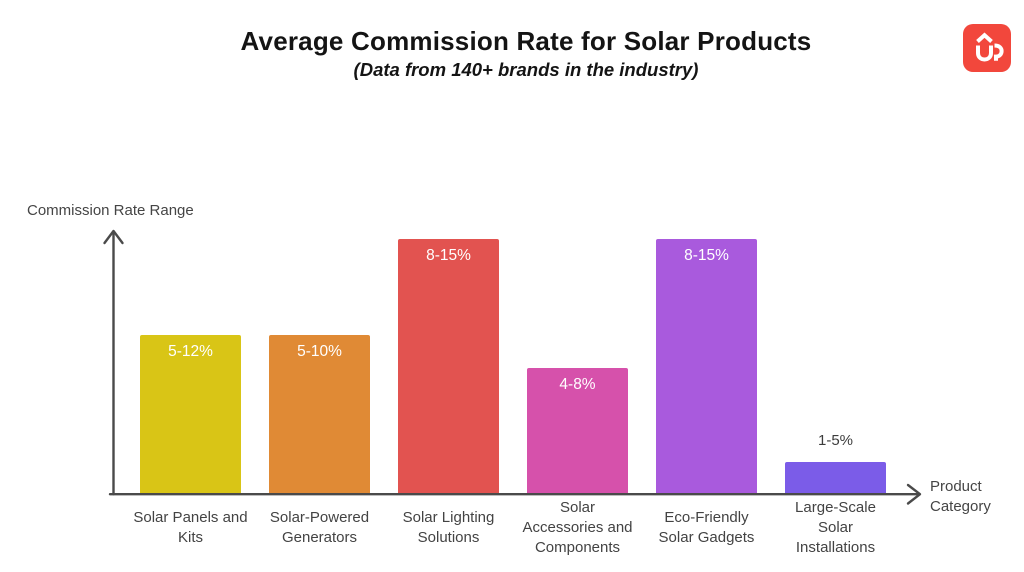 This screenshot has width=1024, height=572. What do you see at coordinates (960, 496) in the screenshot?
I see `x-axis-label: Product Category` at bounding box center [960, 496].